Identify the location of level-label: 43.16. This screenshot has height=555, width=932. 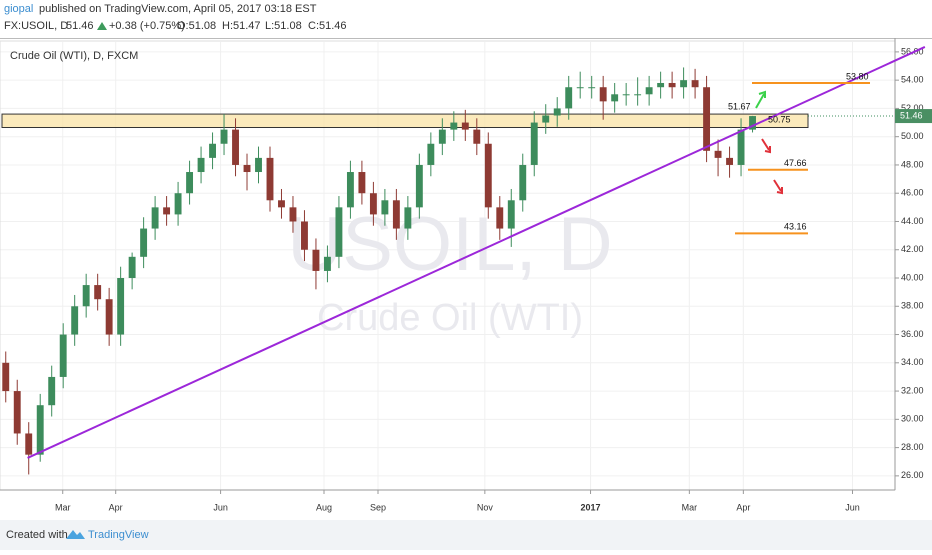
(795, 227).